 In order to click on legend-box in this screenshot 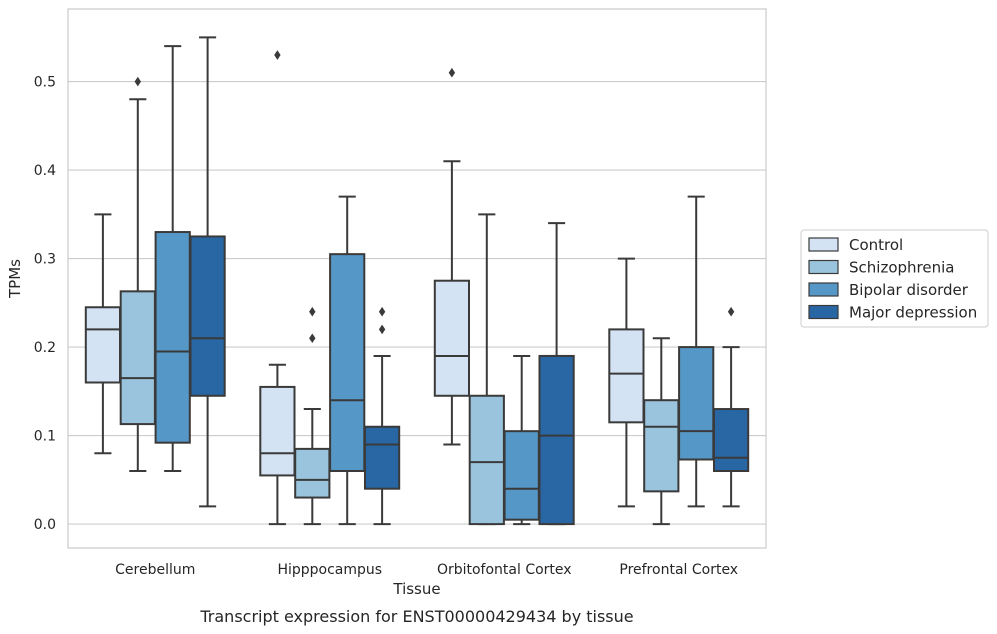, I will do `click(894, 278)`.